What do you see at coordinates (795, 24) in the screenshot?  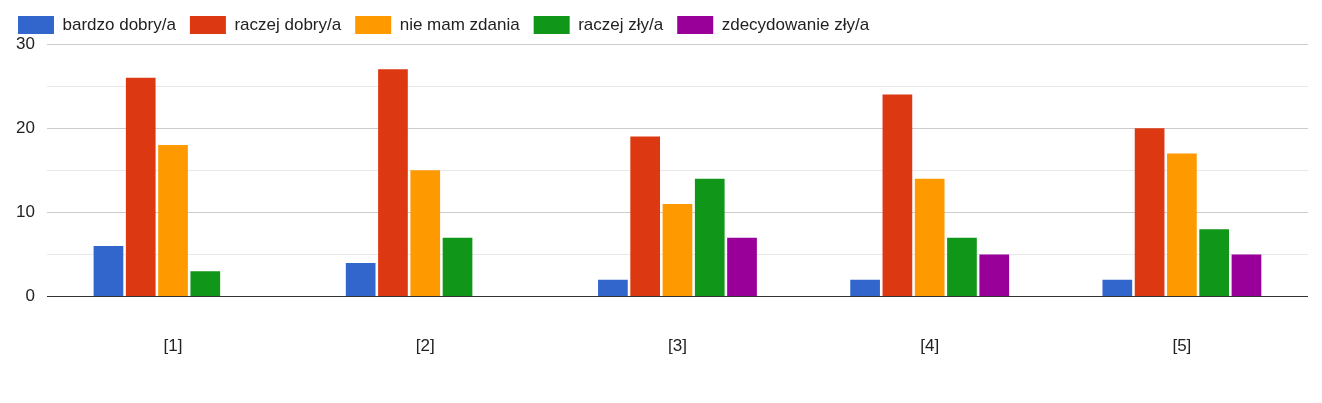 I see `legend-label: zdecydowanie zły/a` at bounding box center [795, 24].